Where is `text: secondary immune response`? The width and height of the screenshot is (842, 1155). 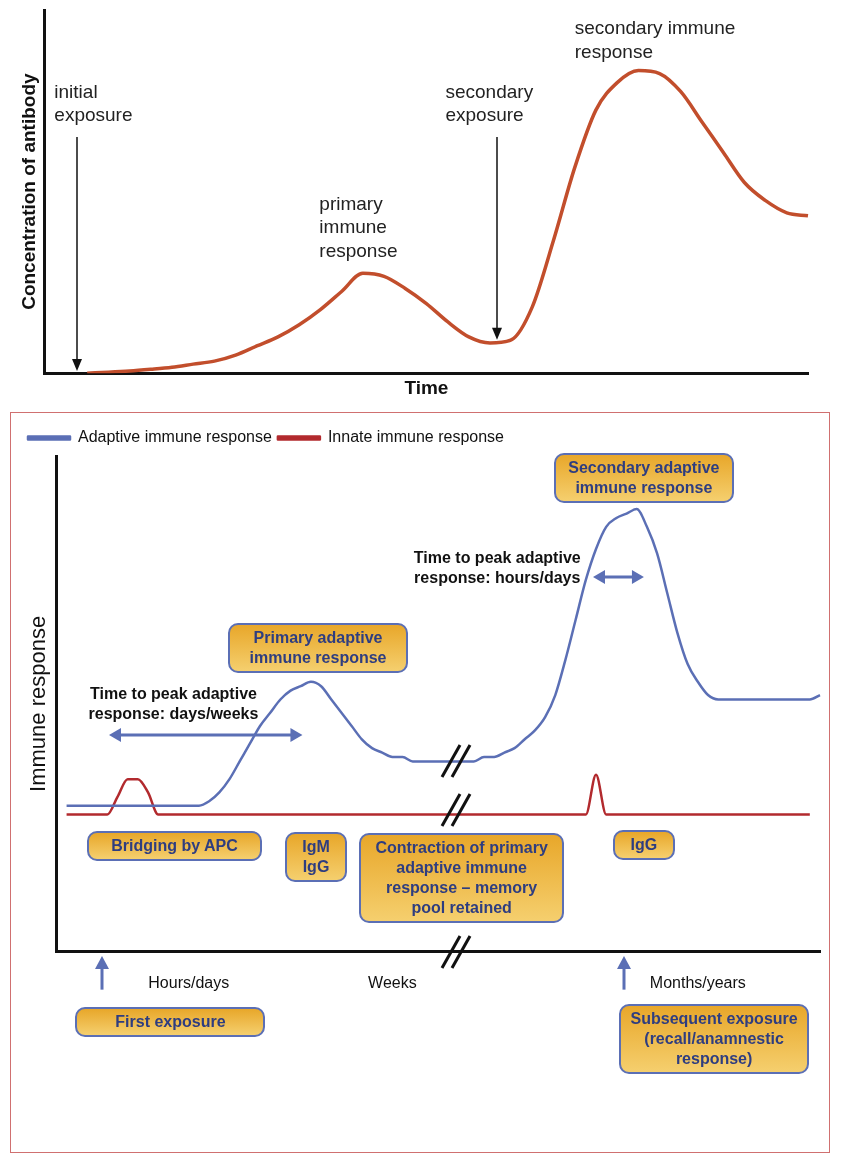
text: secondary immune response is located at coordinates (655, 40).